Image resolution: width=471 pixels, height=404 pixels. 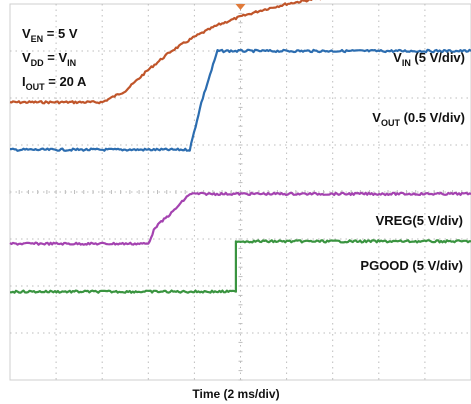 What do you see at coordinates (235, 394) in the screenshot?
I see `x-axis-label: Time (2 ms/div)` at bounding box center [235, 394].